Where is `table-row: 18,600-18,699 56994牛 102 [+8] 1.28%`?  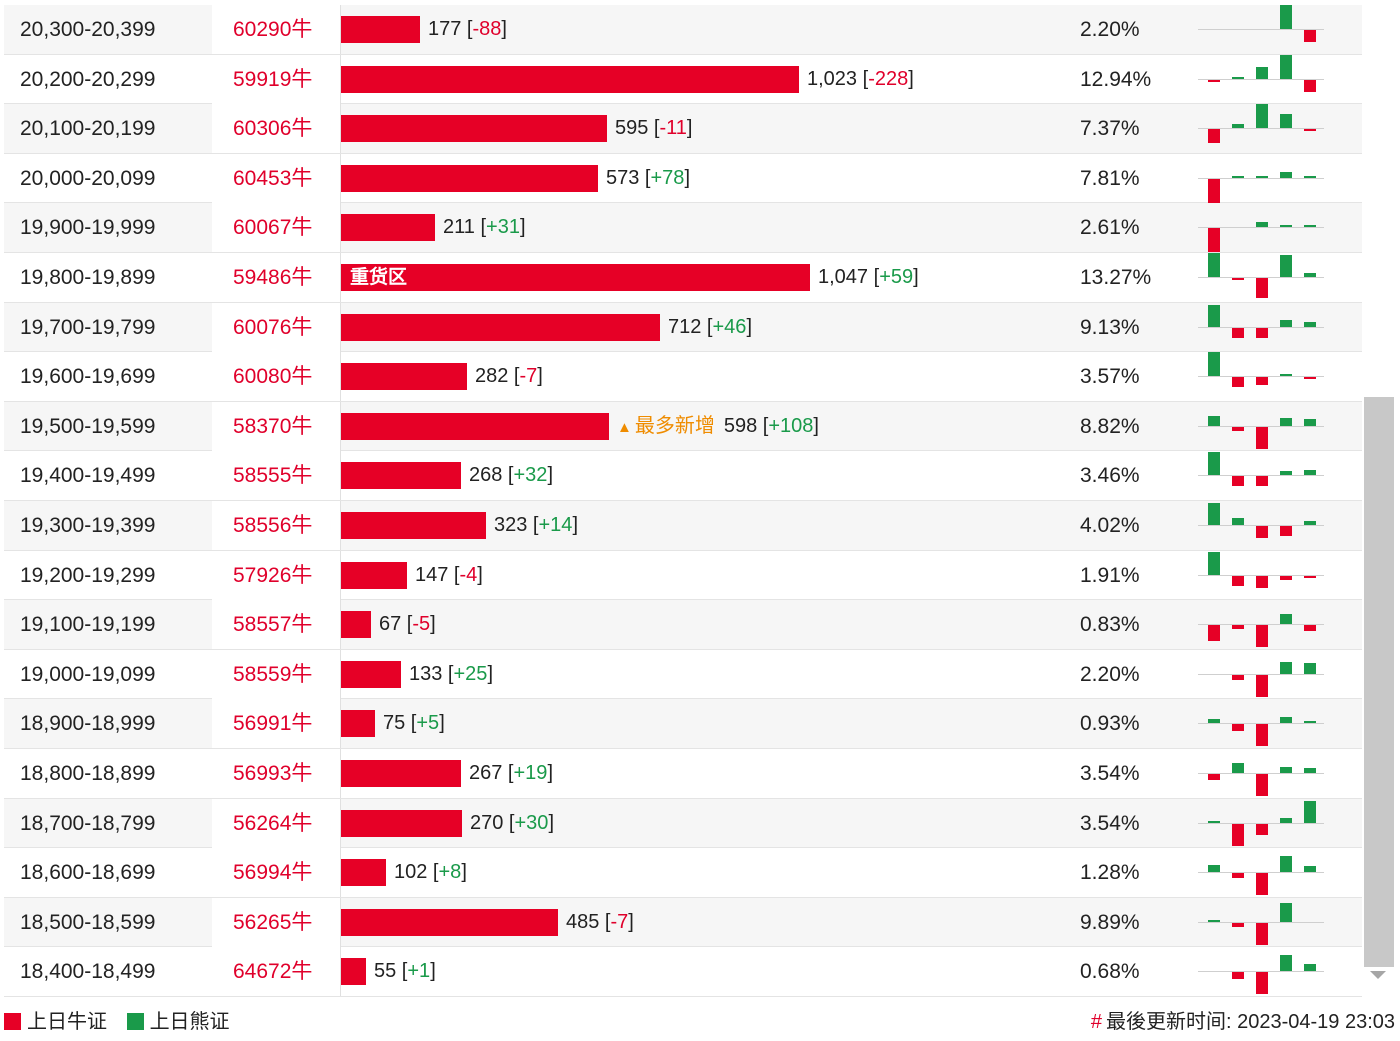 table-row: 18,600-18,699 56994牛 102 [+8] 1.28% is located at coordinates (683, 873).